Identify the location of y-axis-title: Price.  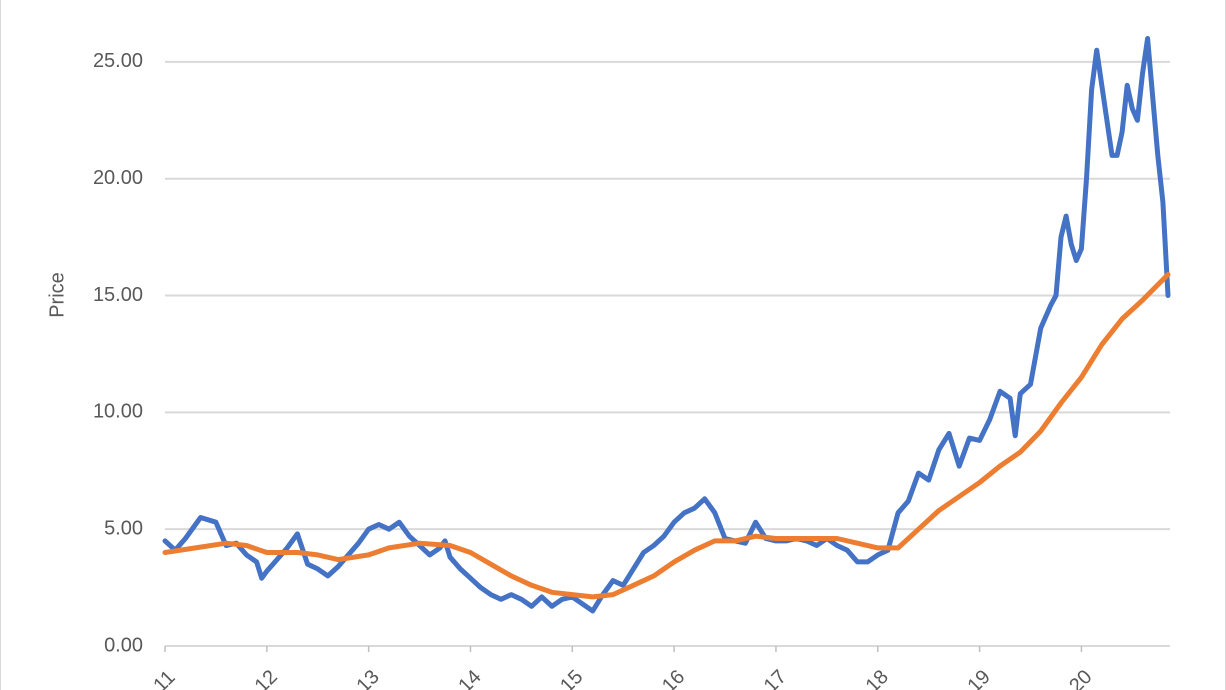
(57, 295).